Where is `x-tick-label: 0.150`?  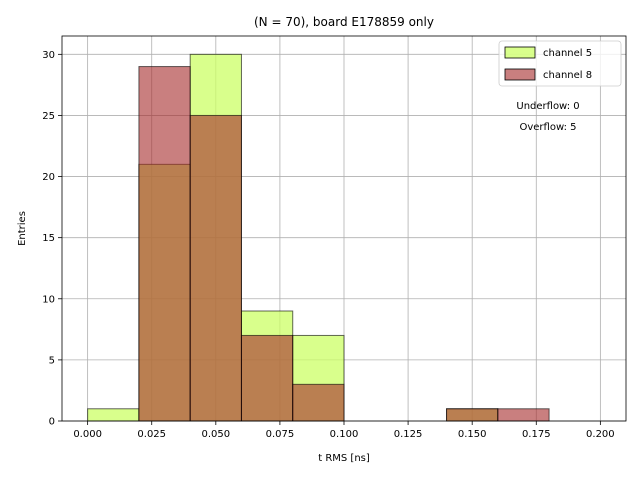
x-tick-label: 0.150 is located at coordinates (472, 434).